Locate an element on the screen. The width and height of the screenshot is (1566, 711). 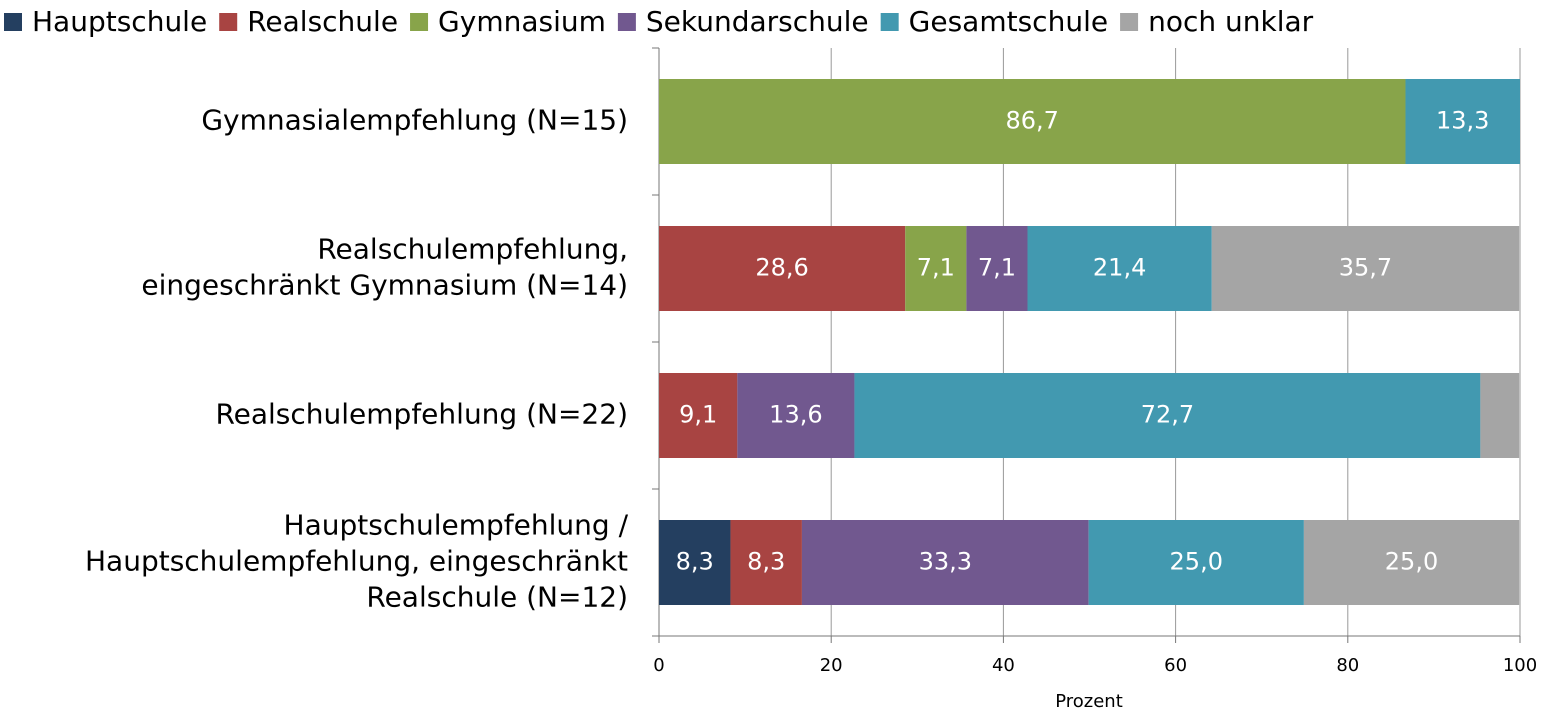
data-label: 21,4 is located at coordinates (1119, 268).